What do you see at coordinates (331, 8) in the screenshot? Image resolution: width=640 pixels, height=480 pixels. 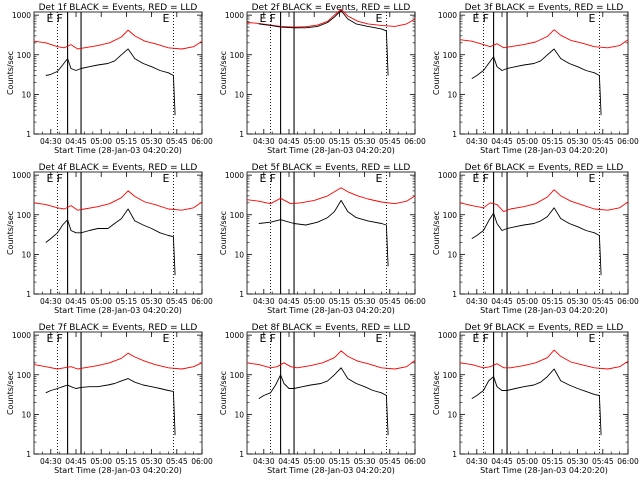 I see `panel-title: Det 2f BLACK = Events, RED = LLD` at bounding box center [331, 8].